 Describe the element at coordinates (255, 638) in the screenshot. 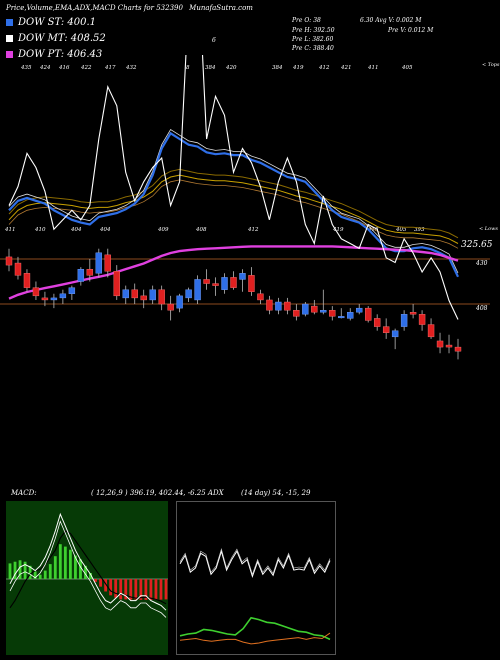

I see `adx-minus-di-line` at that location.